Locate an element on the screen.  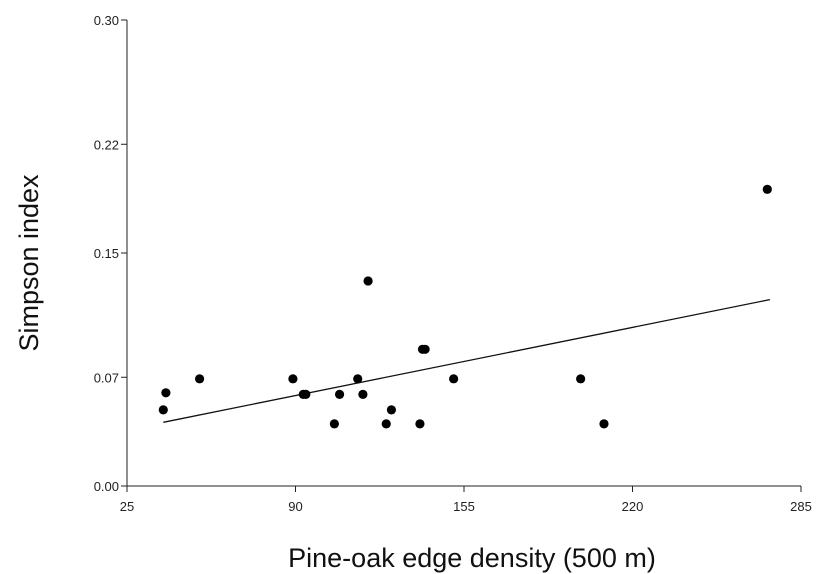
x-tick-label: 25 is located at coordinates (127, 506).